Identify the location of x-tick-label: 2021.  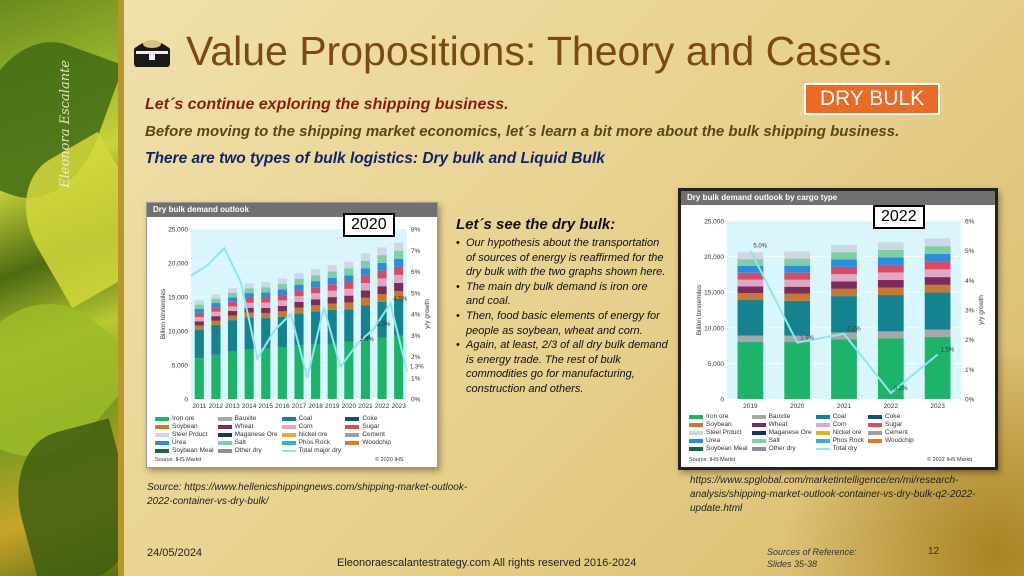
(844, 406).